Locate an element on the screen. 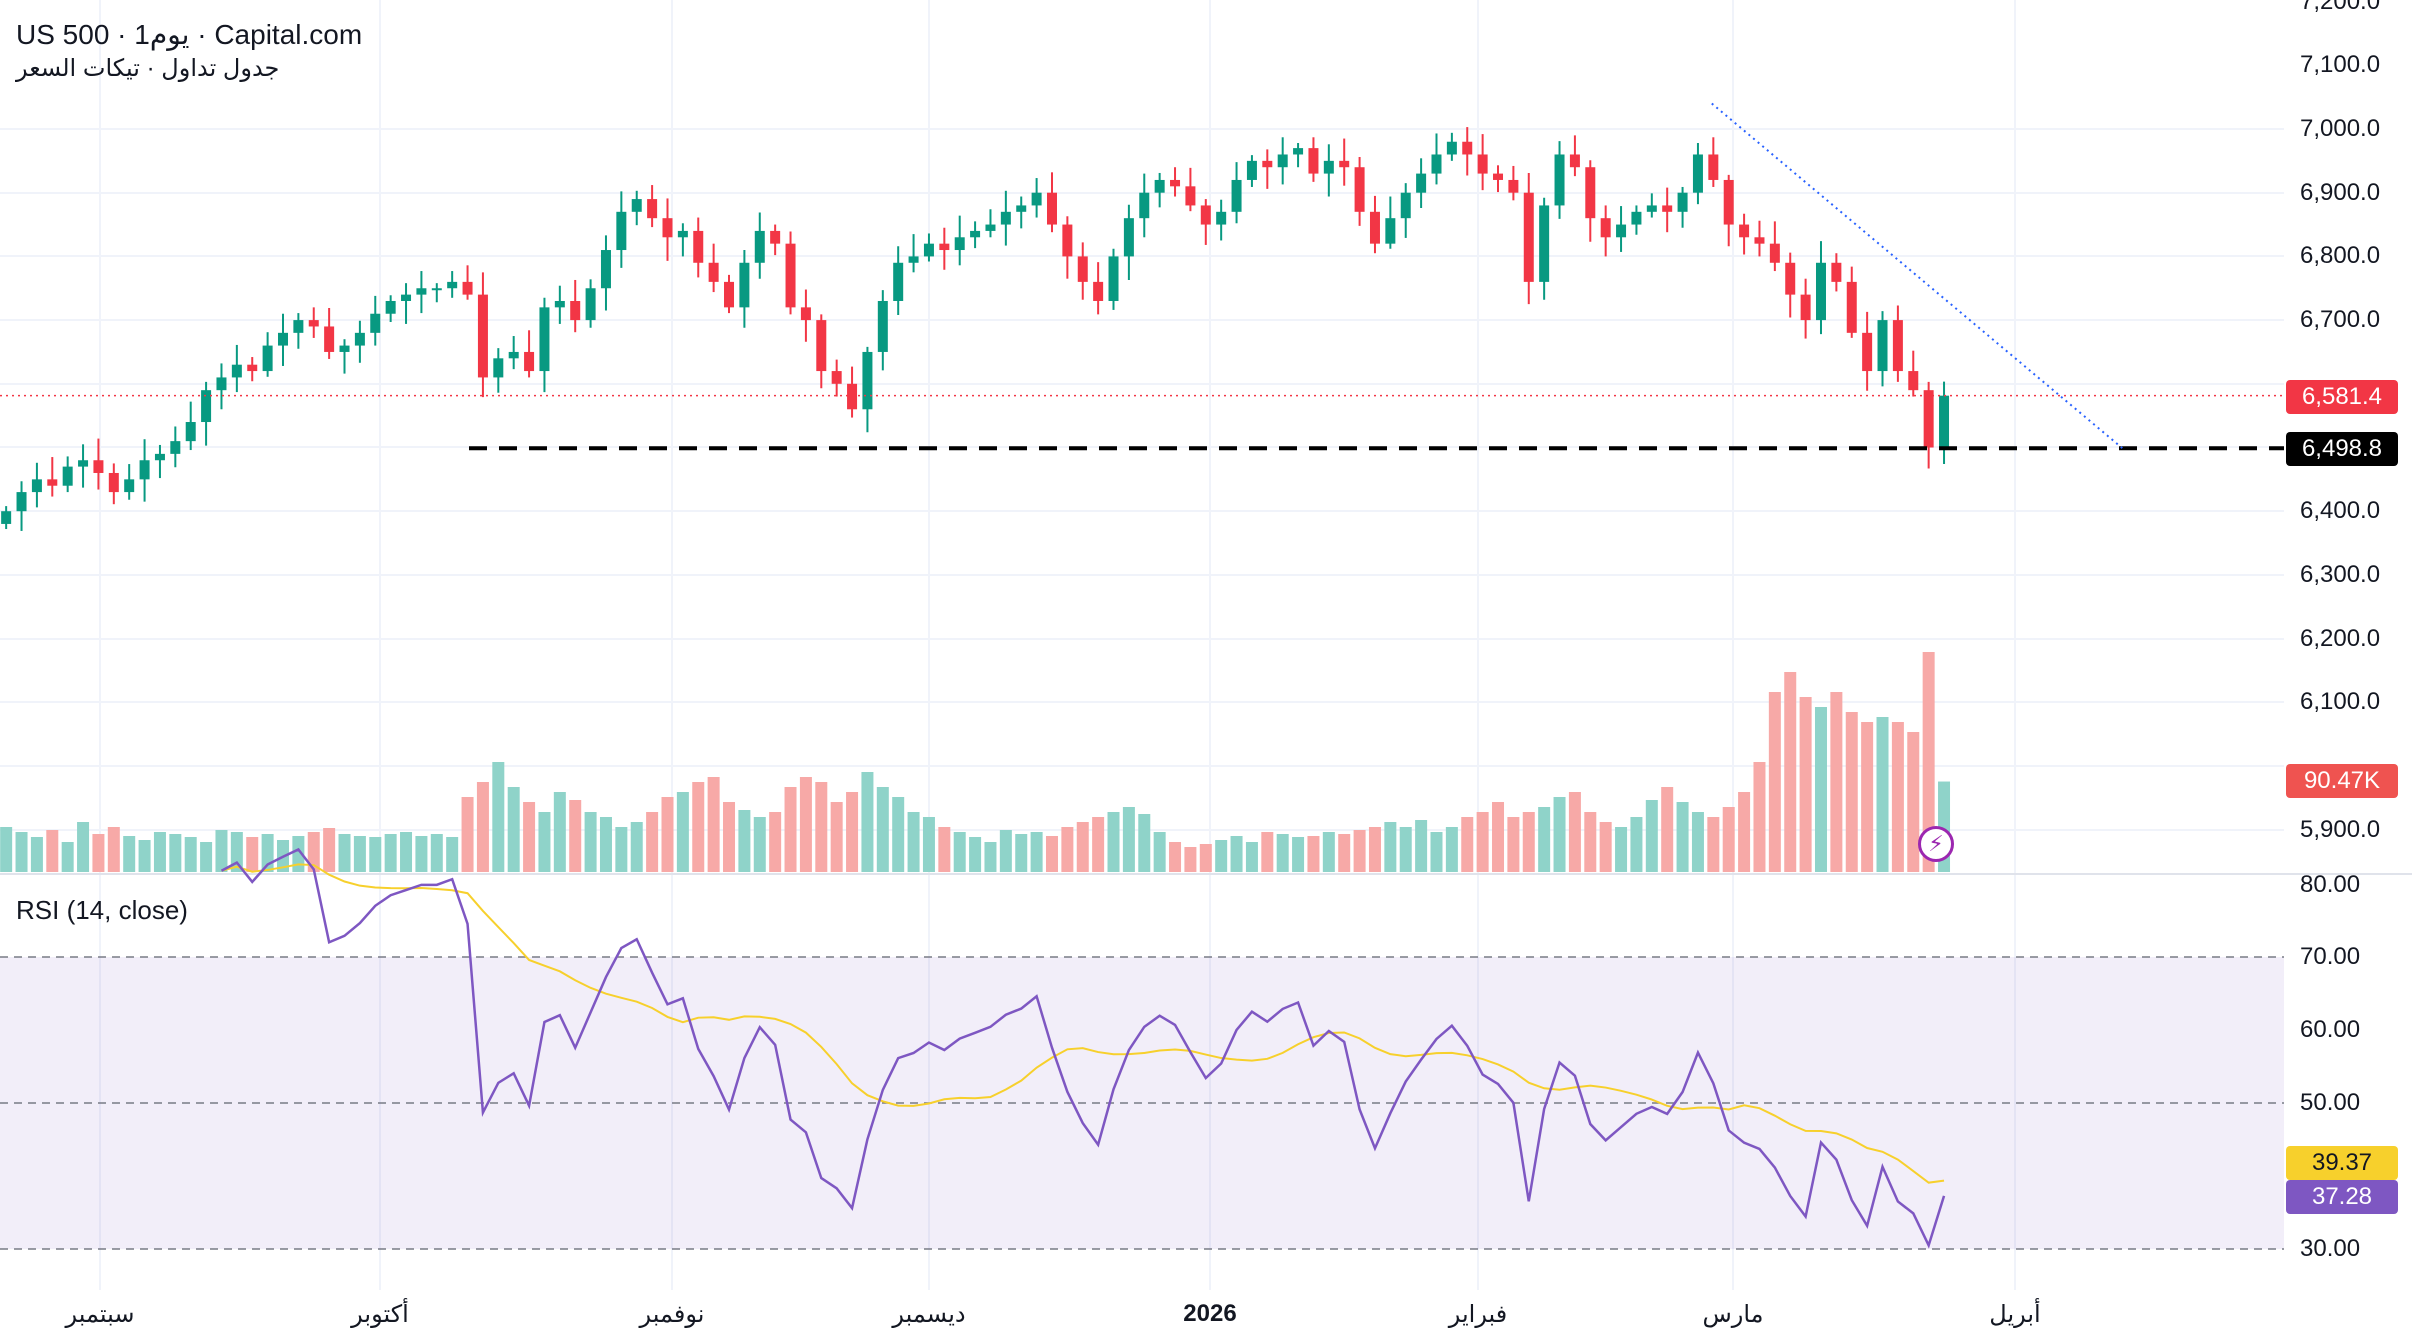  rsi-tick: 70.00 is located at coordinates (2330, 956).